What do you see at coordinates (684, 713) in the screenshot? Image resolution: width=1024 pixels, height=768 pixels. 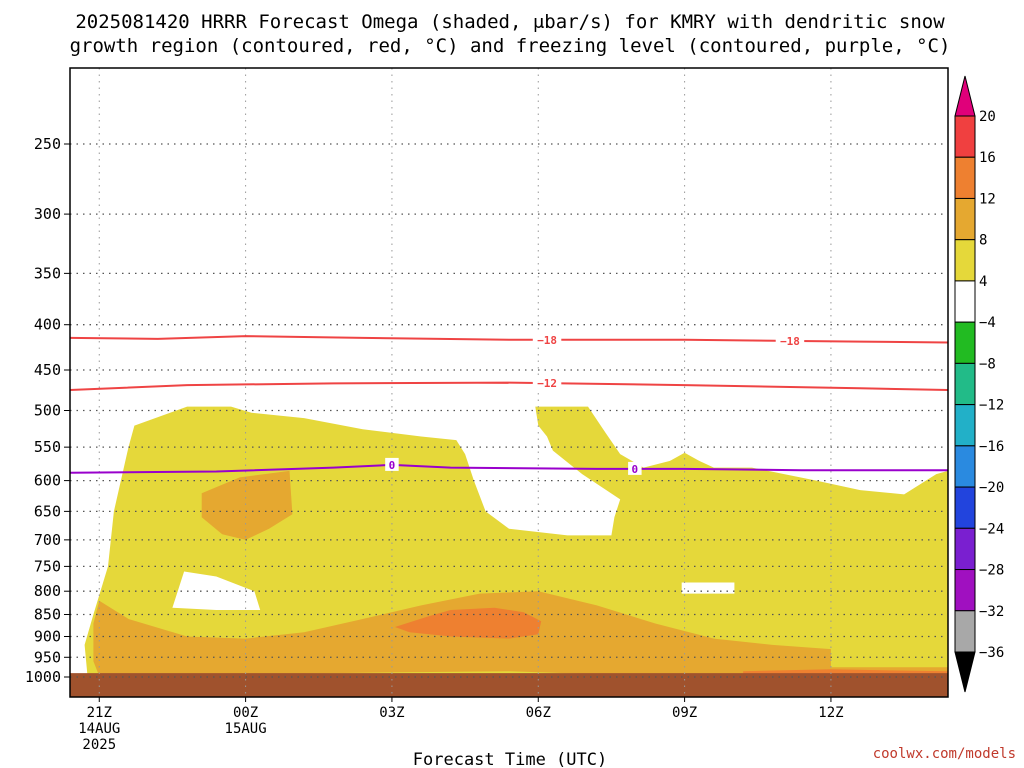 I see `x-tick-label: 09Z` at bounding box center [684, 713].